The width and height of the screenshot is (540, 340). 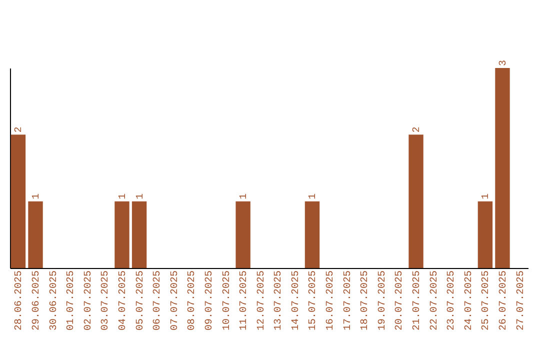 What do you see at coordinates (244, 300) in the screenshot?
I see `x-tick-label: 11.07.2025` at bounding box center [244, 300].